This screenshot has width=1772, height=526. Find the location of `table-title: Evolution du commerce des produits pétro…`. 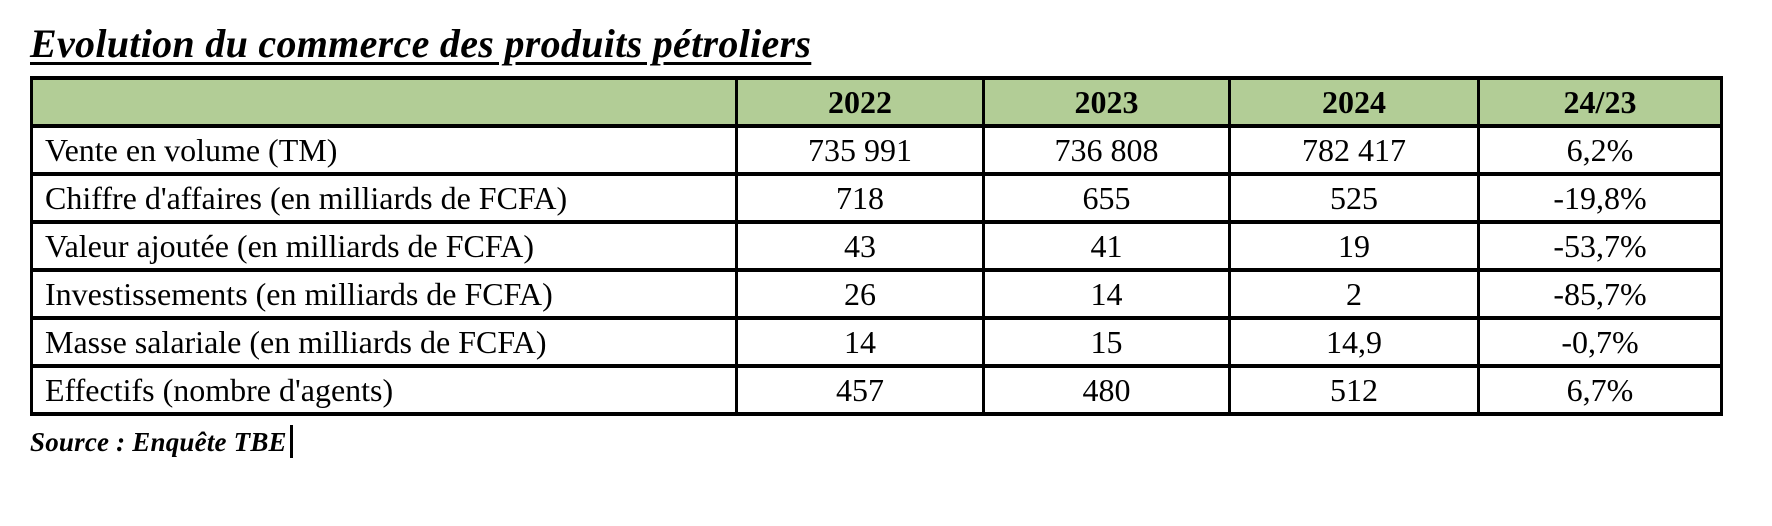

table-title: Evolution du commerce des produits pétro… is located at coordinates (421, 43).